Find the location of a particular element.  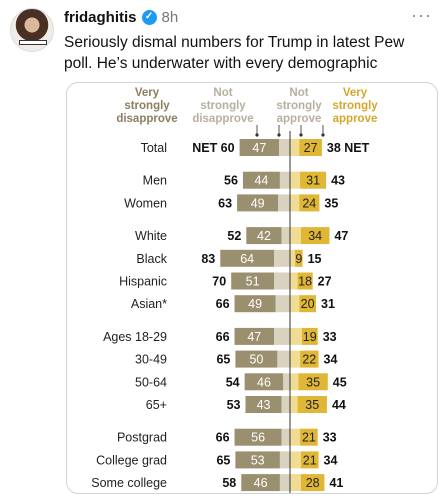

row-label: Men is located at coordinates (155, 181).